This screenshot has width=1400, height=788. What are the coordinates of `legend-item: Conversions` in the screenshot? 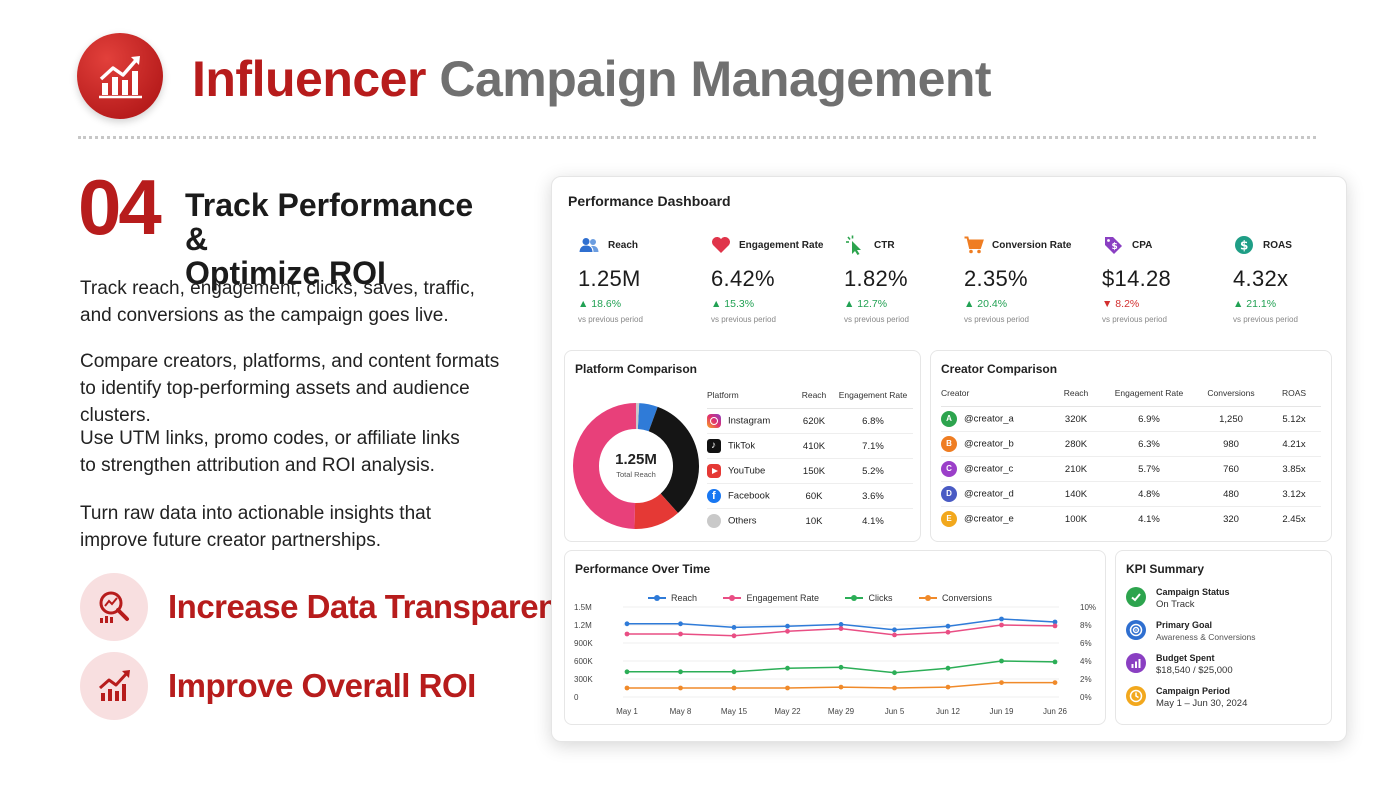 It's located at (955, 598).